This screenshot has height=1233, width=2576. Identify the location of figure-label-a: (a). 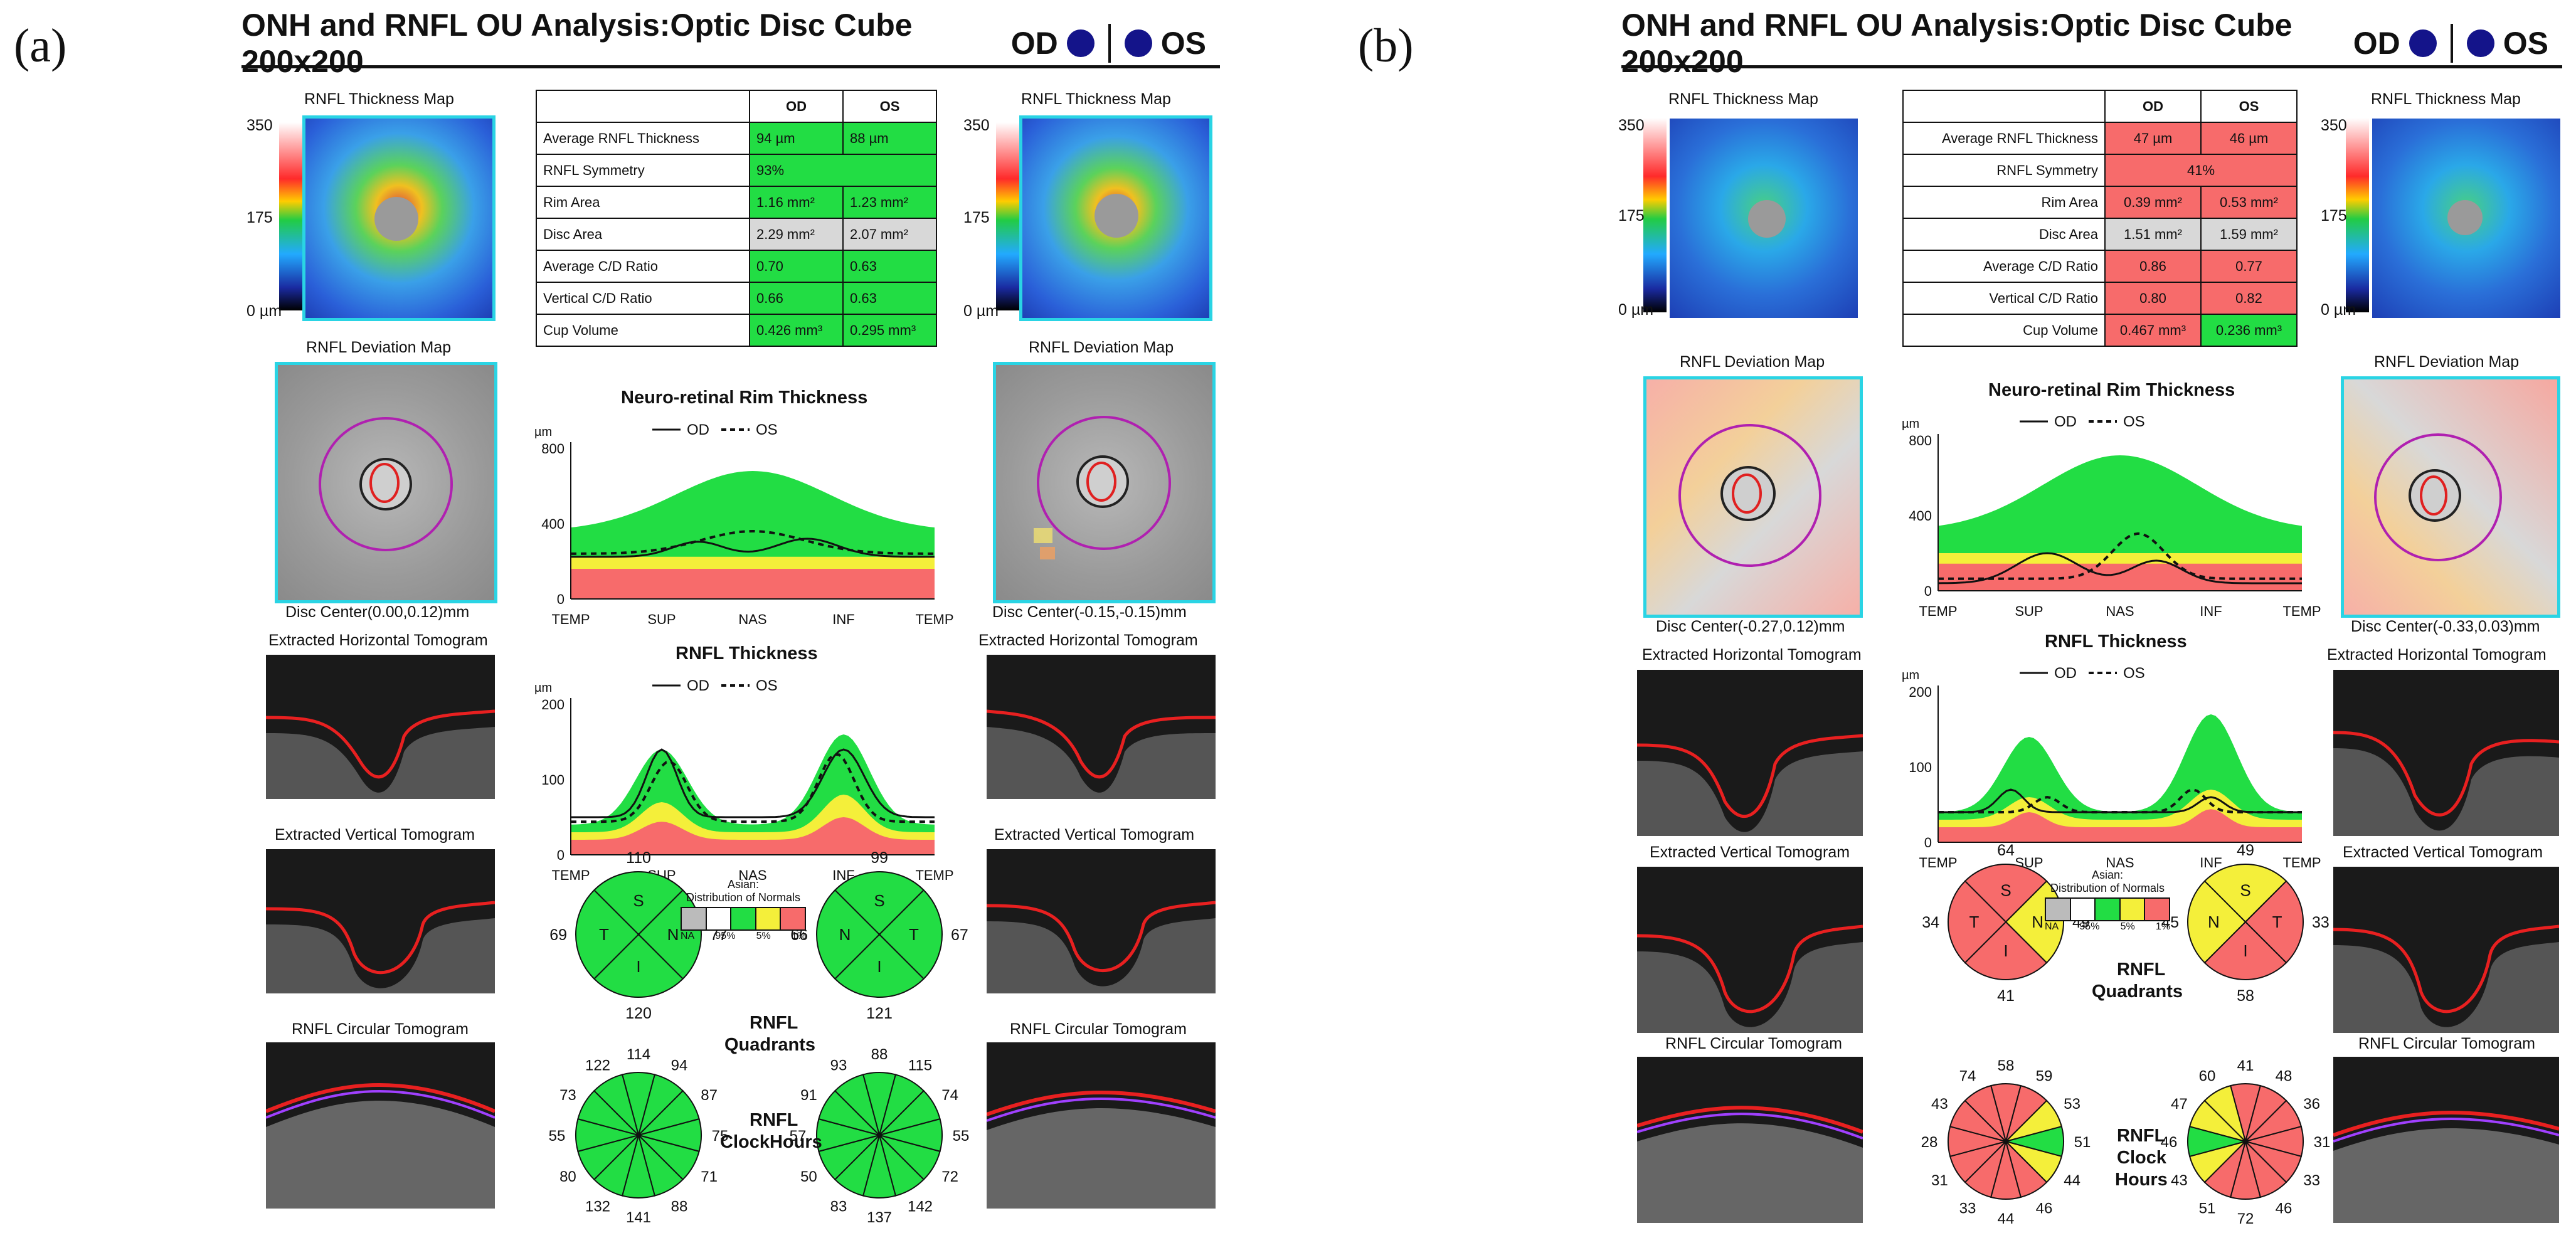
(40, 45).